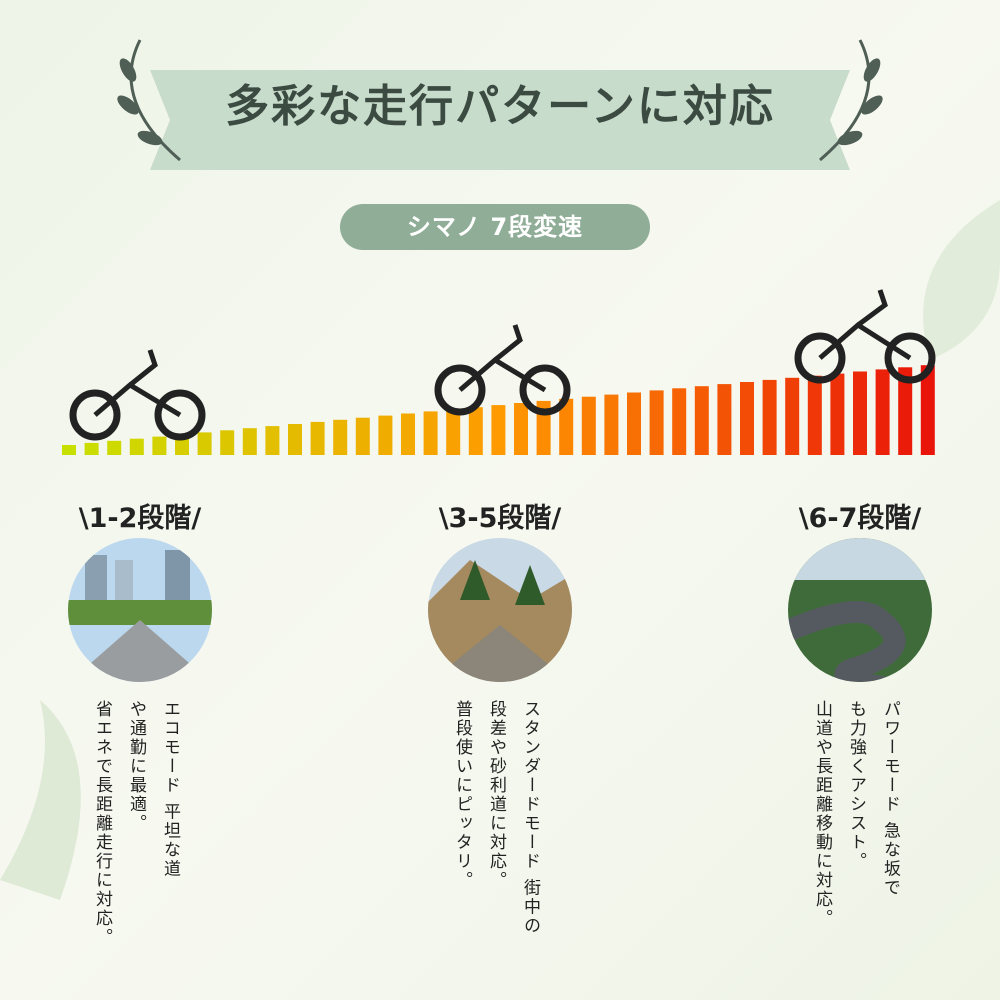 This screenshot has width=1000, height=1000. I want to click on banner, so click(500, 120).